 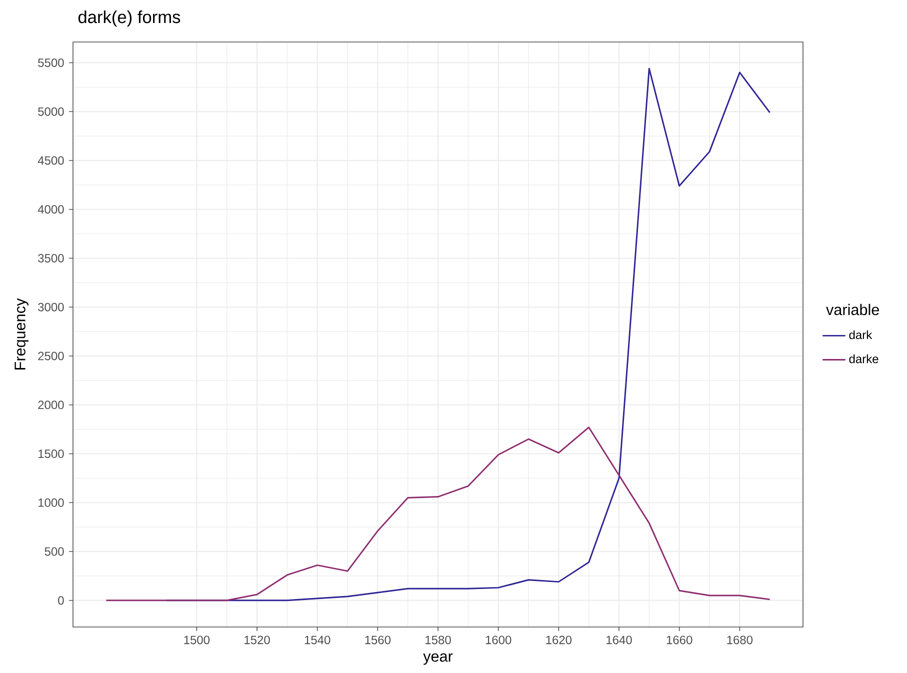 I want to click on y-tick-label: 3000, so click(x=51, y=307).